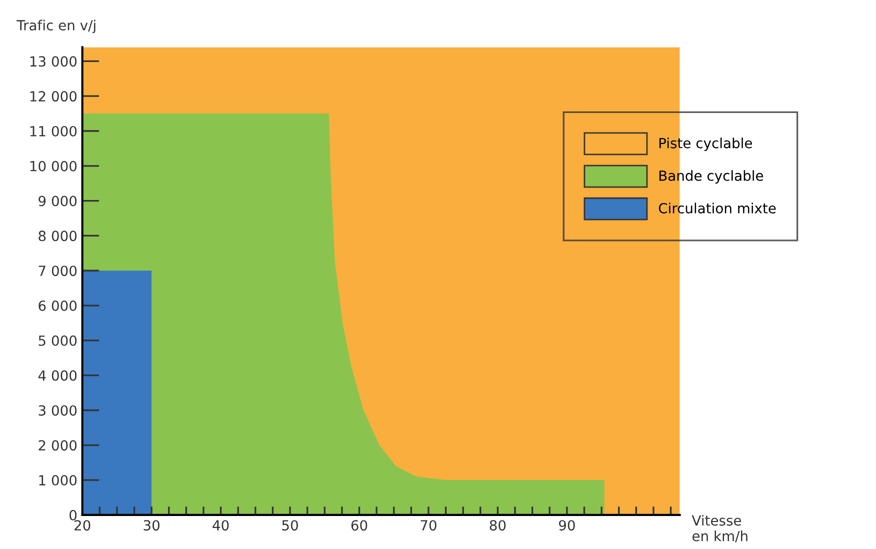 The width and height of the screenshot is (876, 549). What do you see at coordinates (290, 525) in the screenshot?
I see `x-tick-label: 50` at bounding box center [290, 525].